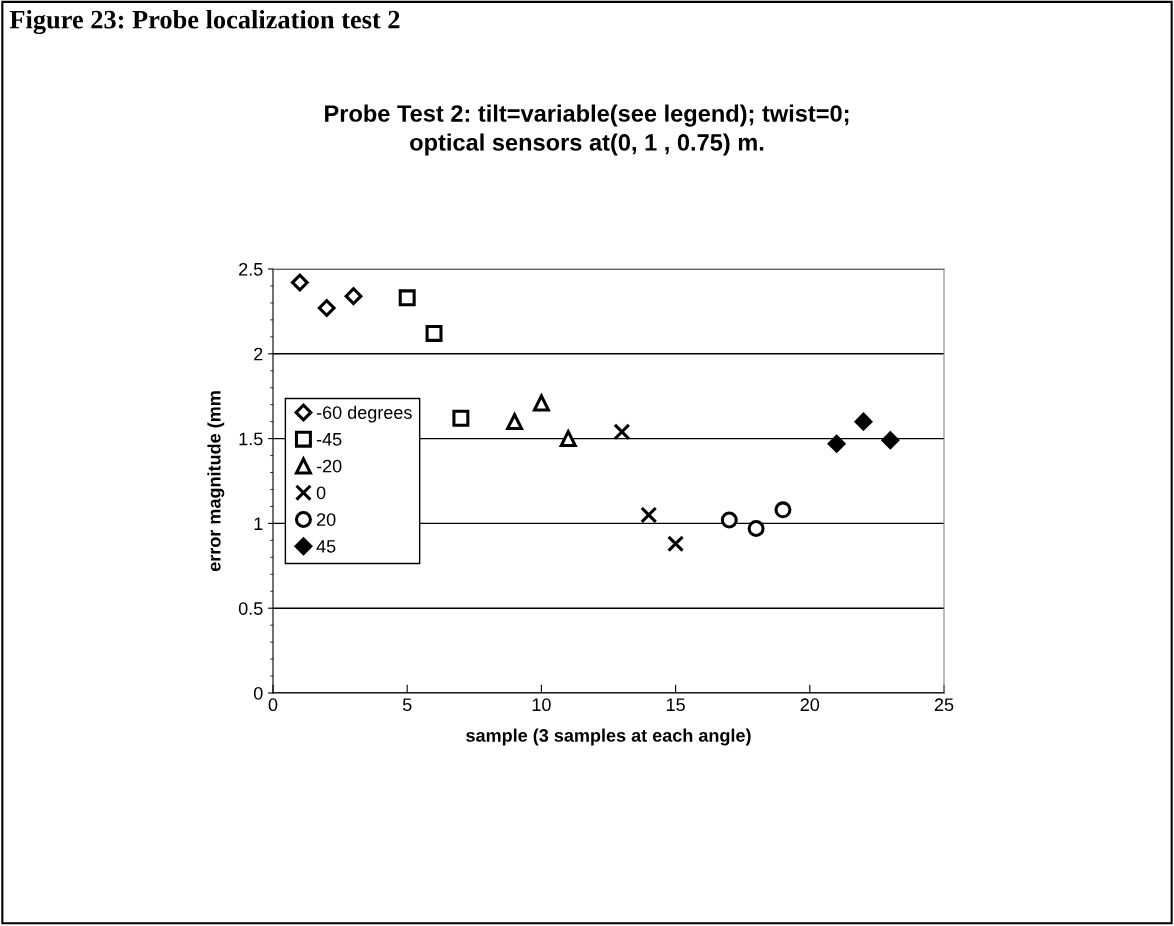  I want to click on x-axis-title: sample (3 samples at each angle), so click(608, 737).